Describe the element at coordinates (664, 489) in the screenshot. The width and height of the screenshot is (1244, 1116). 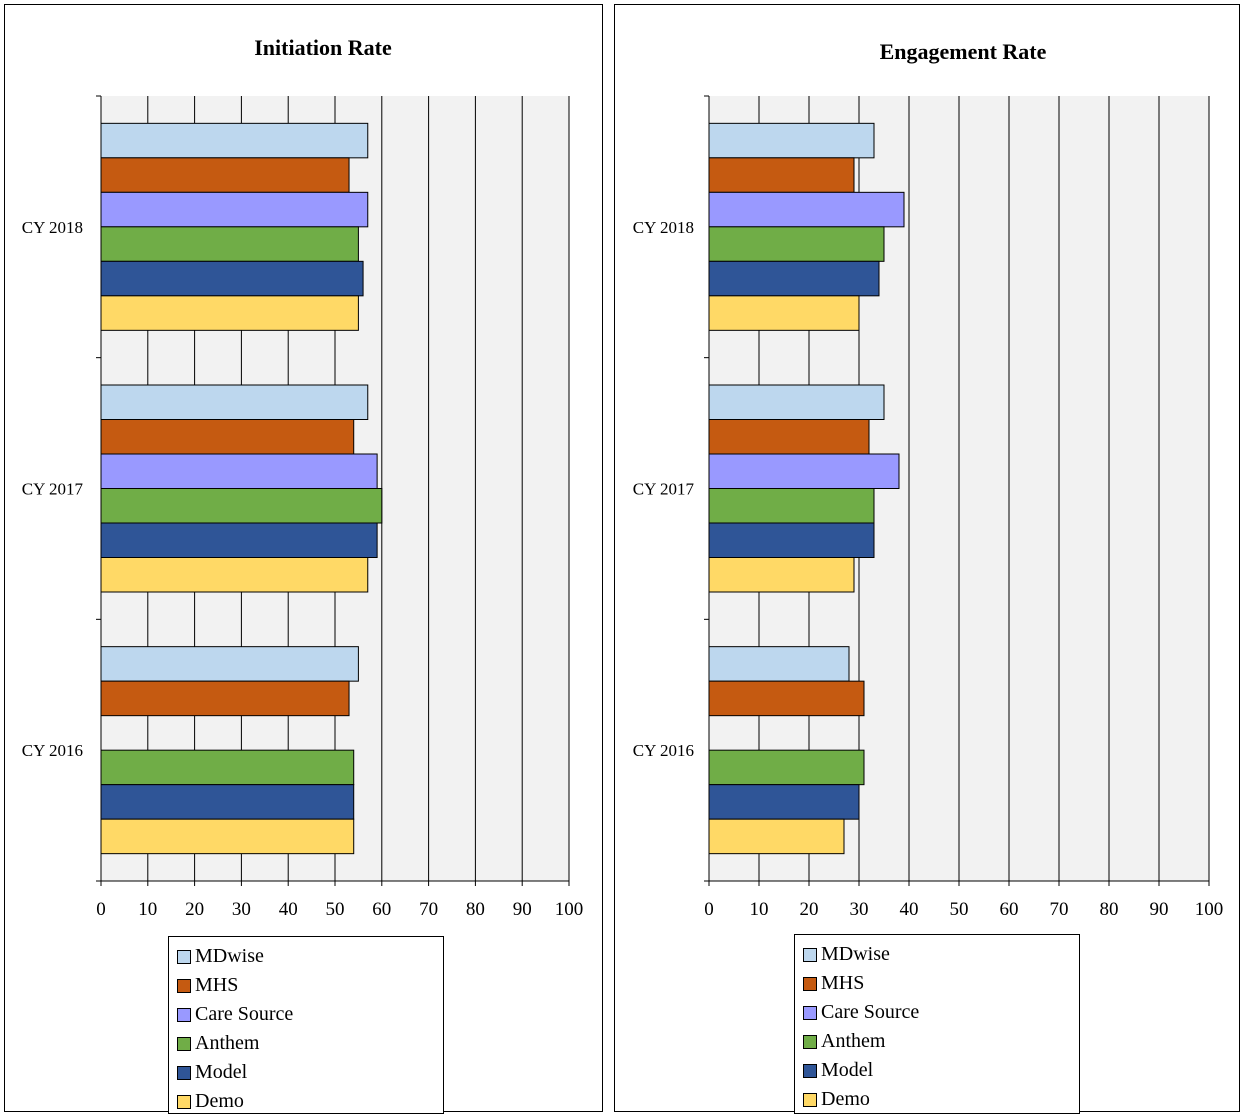
I see `category-label: CY 2017` at that location.